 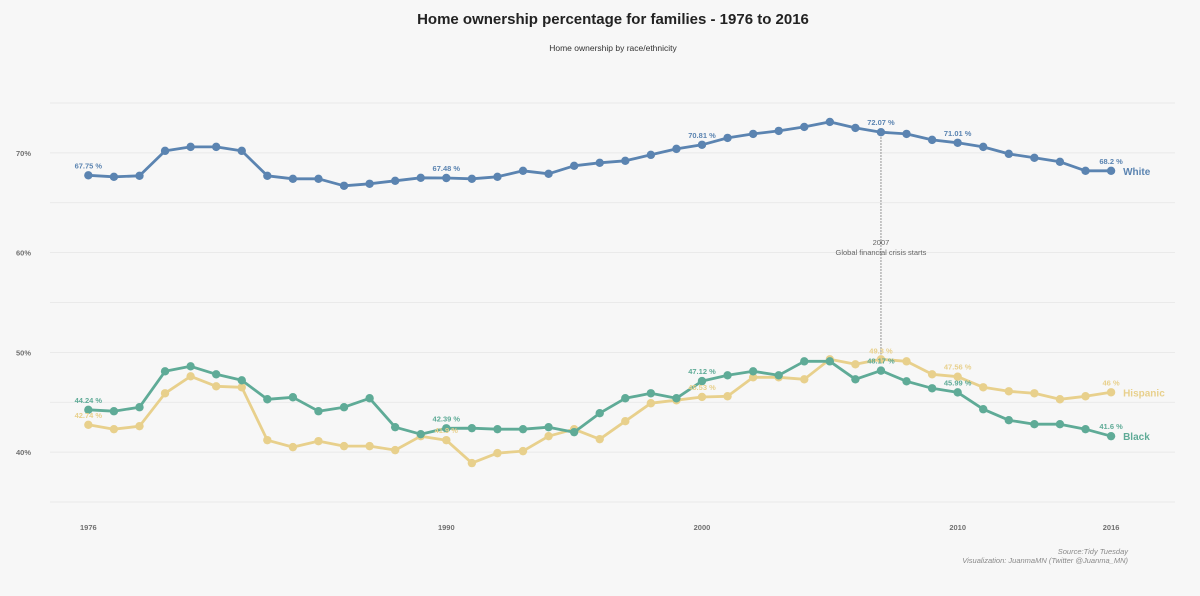 I want to click on annotation-year: 2007, so click(x=881, y=242).